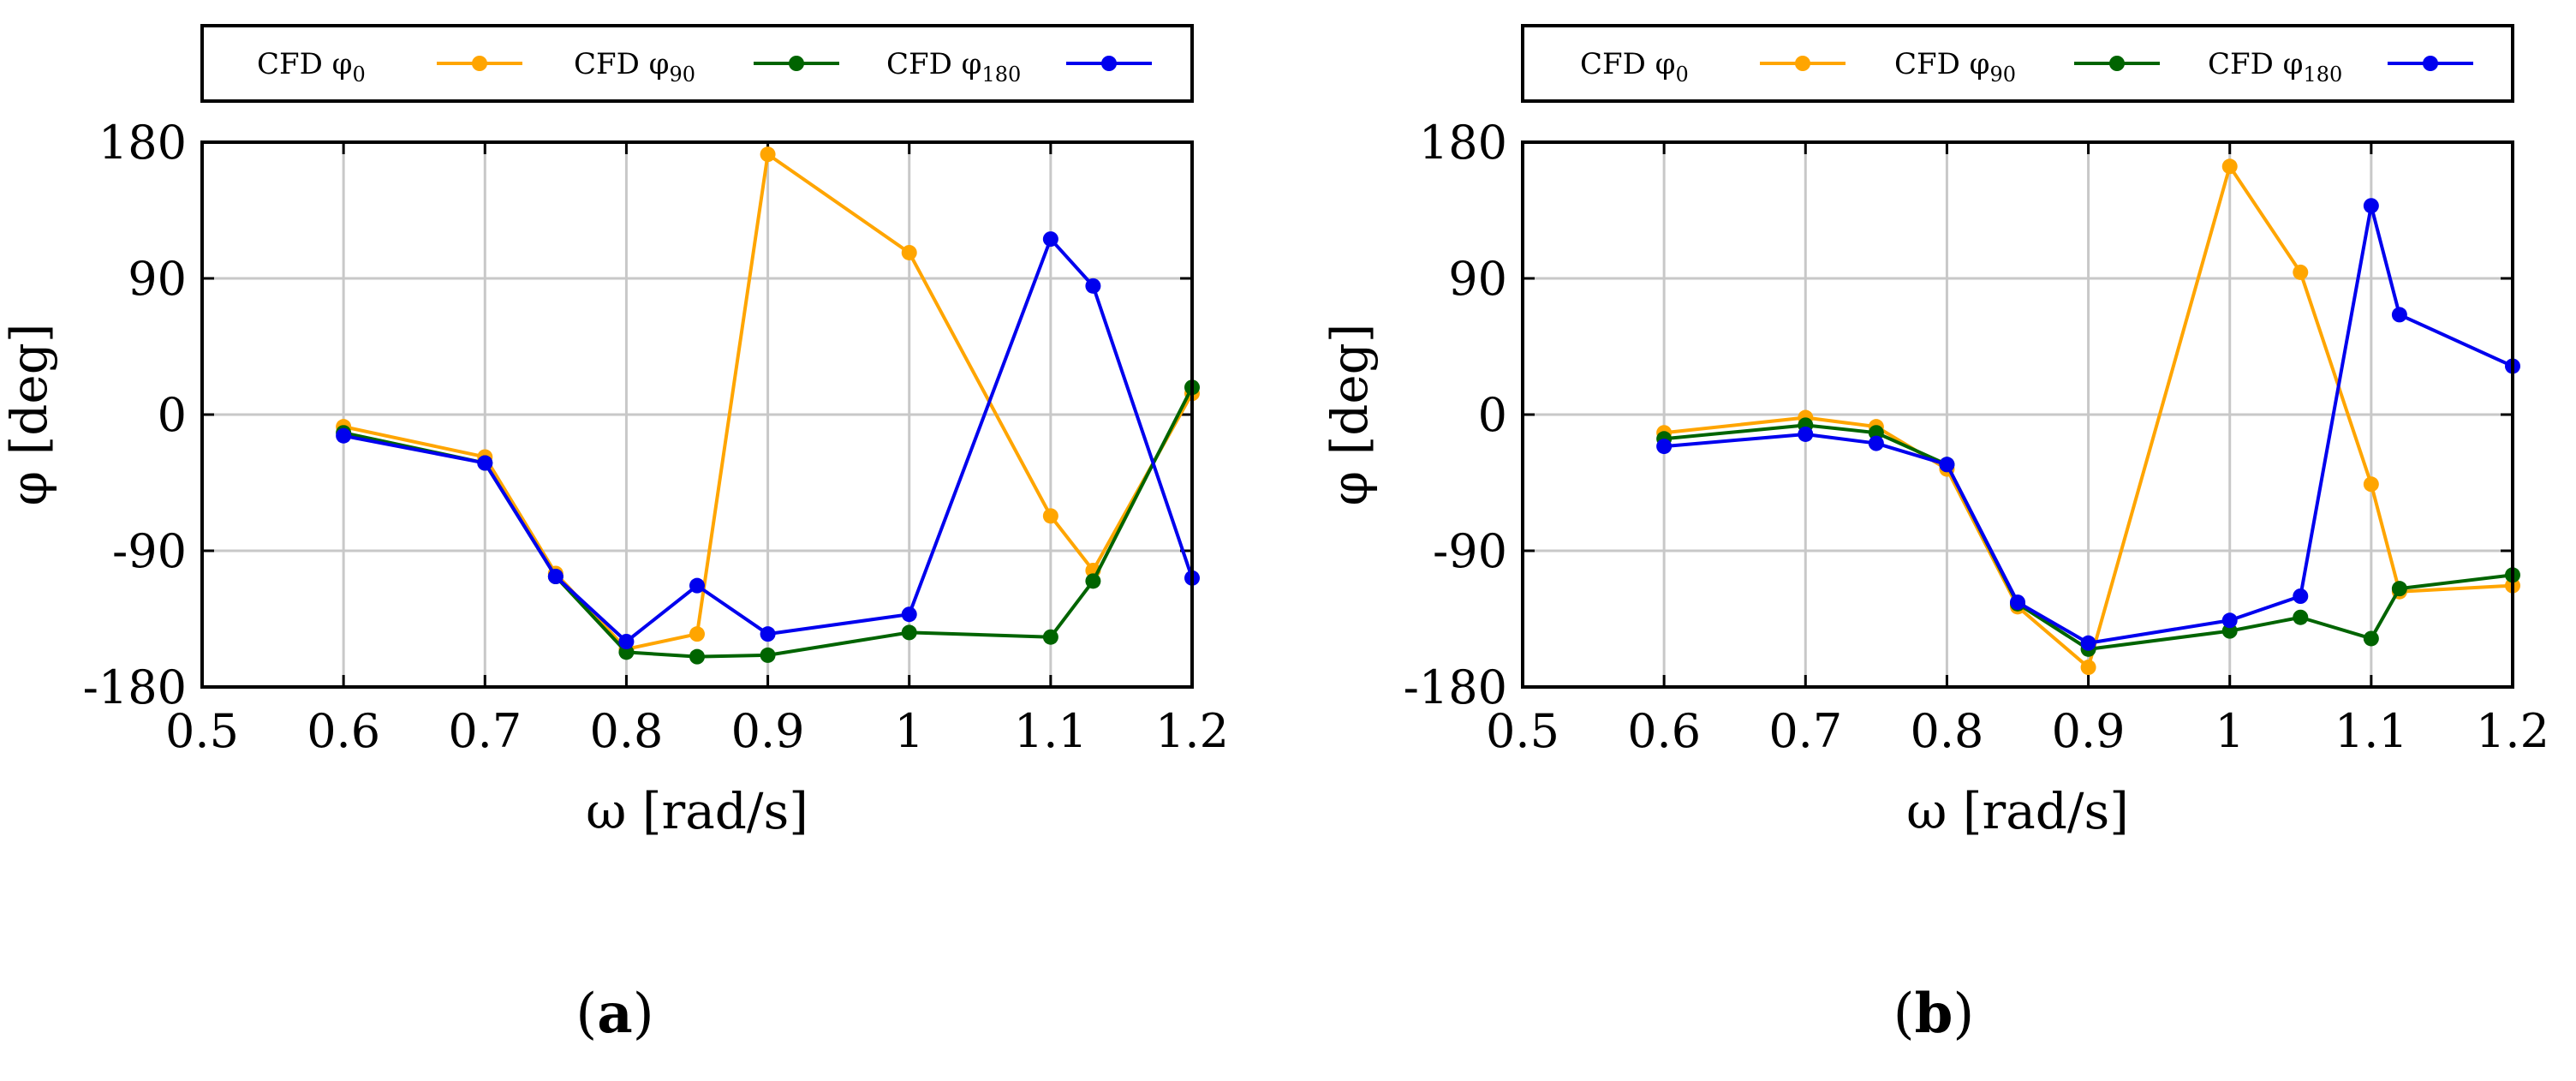  Describe the element at coordinates (1934, 1014) in the screenshot. I see `panel-caption: (b)` at that location.